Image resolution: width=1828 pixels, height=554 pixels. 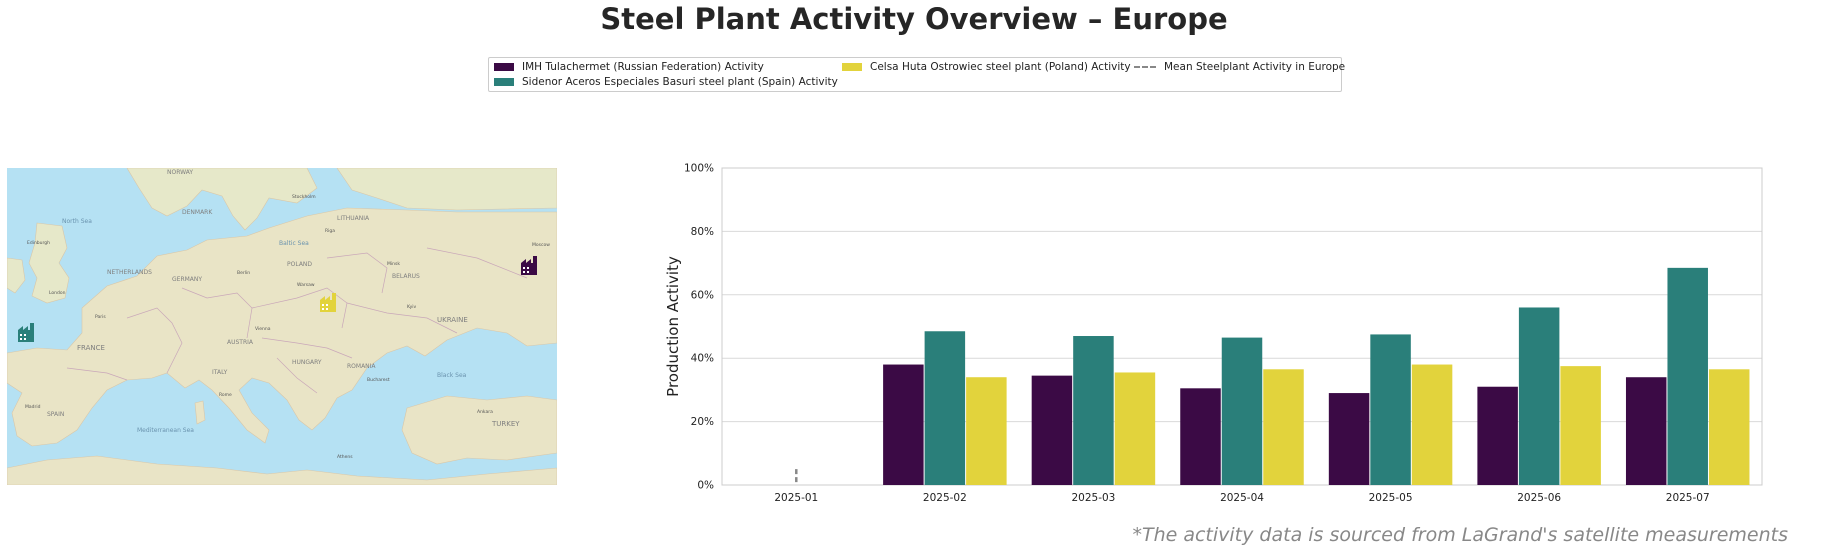 I want to click on y-tick-label: 20%, so click(x=702, y=422).